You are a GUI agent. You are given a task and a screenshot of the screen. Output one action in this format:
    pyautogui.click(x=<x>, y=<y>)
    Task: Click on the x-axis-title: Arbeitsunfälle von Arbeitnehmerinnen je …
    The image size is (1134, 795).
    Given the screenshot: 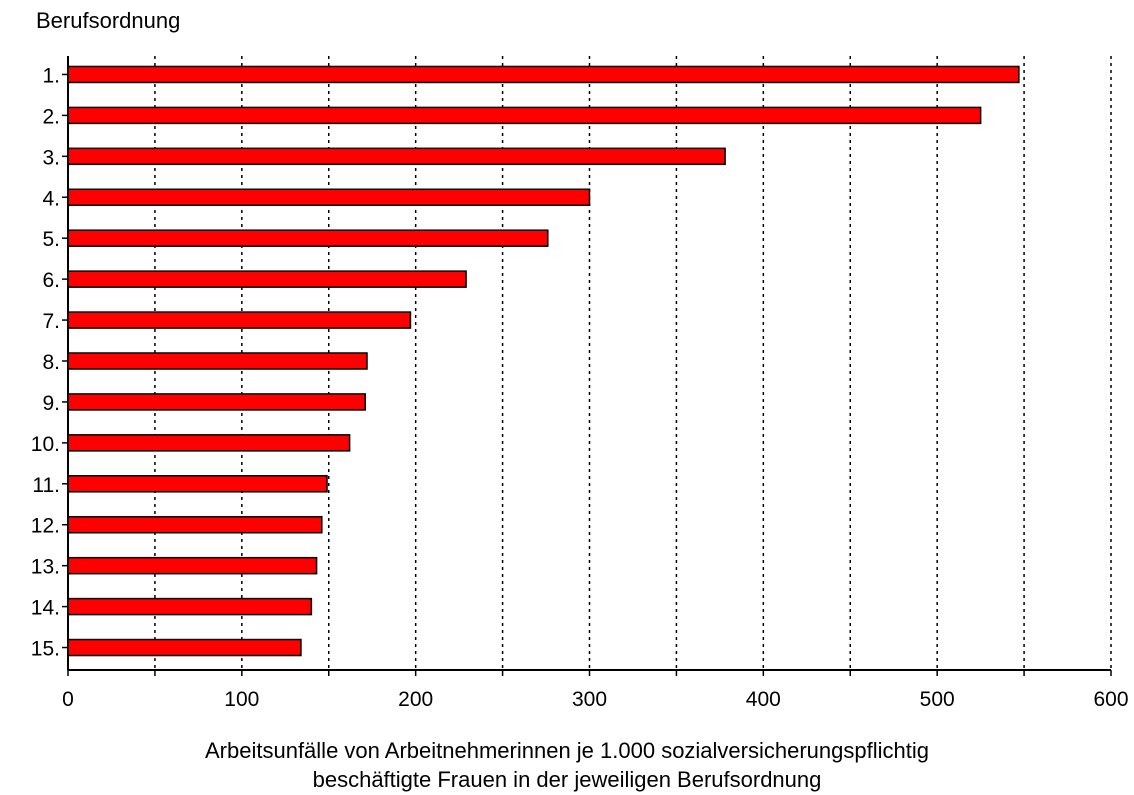 What is the action you would take?
    pyautogui.click(x=567, y=765)
    